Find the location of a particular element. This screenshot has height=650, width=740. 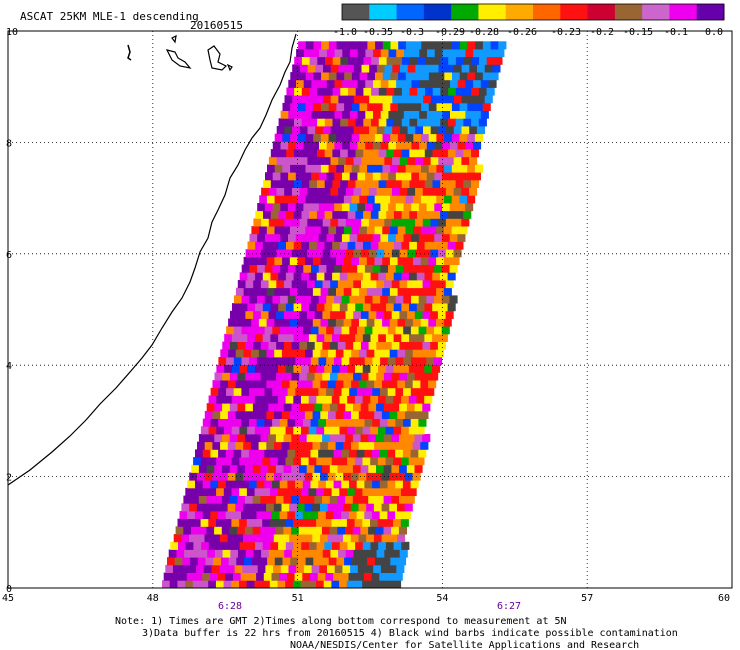

pass-time-label: 6:28 is located at coordinates (230, 606).